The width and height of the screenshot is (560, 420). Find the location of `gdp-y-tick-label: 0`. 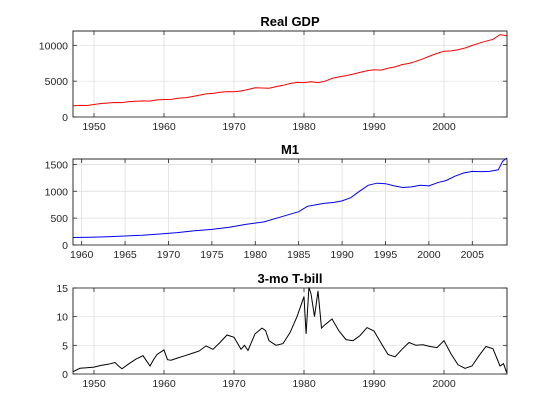

gdp-y-tick-label: 0 is located at coordinates (65, 118).